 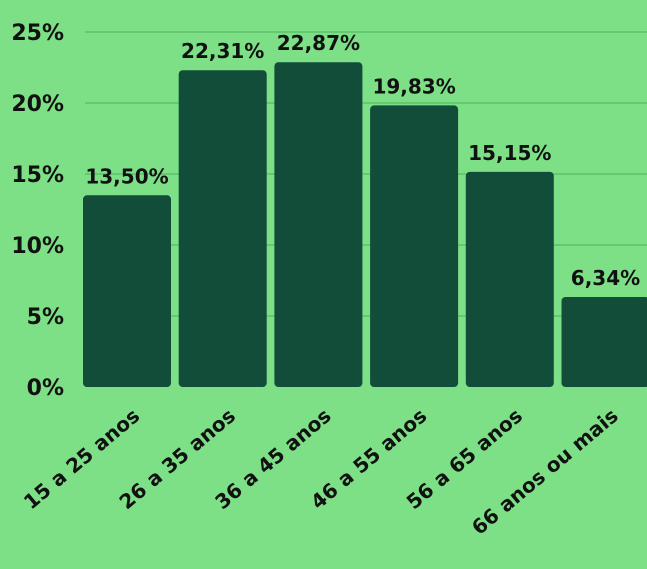 I want to click on y-tick-label: 0%, so click(x=45, y=388).